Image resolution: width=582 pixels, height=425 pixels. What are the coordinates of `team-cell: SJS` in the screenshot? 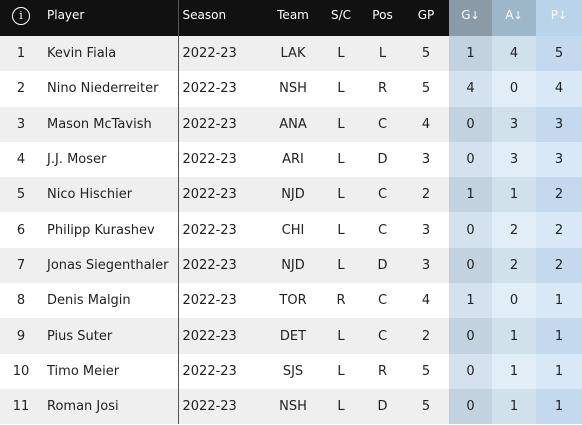 It's located at (293, 371).